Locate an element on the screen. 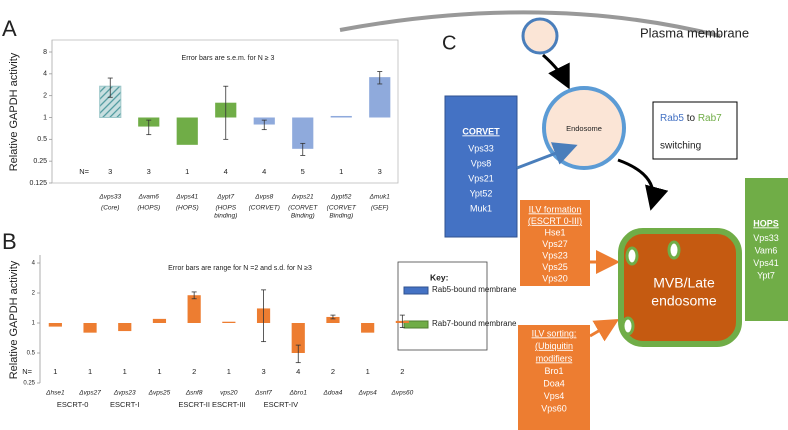 The width and height of the screenshot is (788, 430). hops-item: Vps41 is located at coordinates (766, 263).